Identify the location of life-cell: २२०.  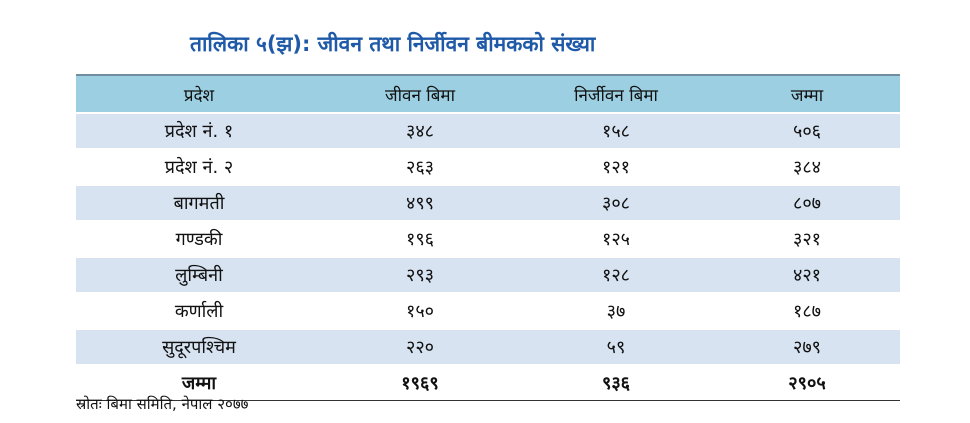
(420, 346).